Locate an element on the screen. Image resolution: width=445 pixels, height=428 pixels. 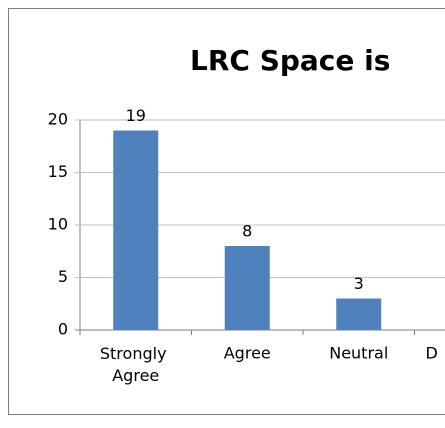
y-tick-label: 20 is located at coordinates (58, 119).